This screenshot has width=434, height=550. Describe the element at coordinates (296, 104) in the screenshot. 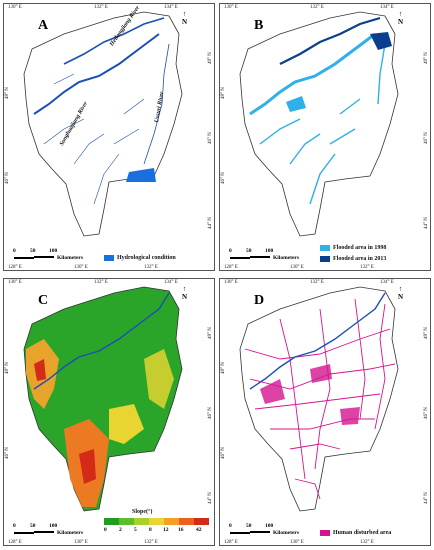

I see `flooded-1998-patch` at that location.